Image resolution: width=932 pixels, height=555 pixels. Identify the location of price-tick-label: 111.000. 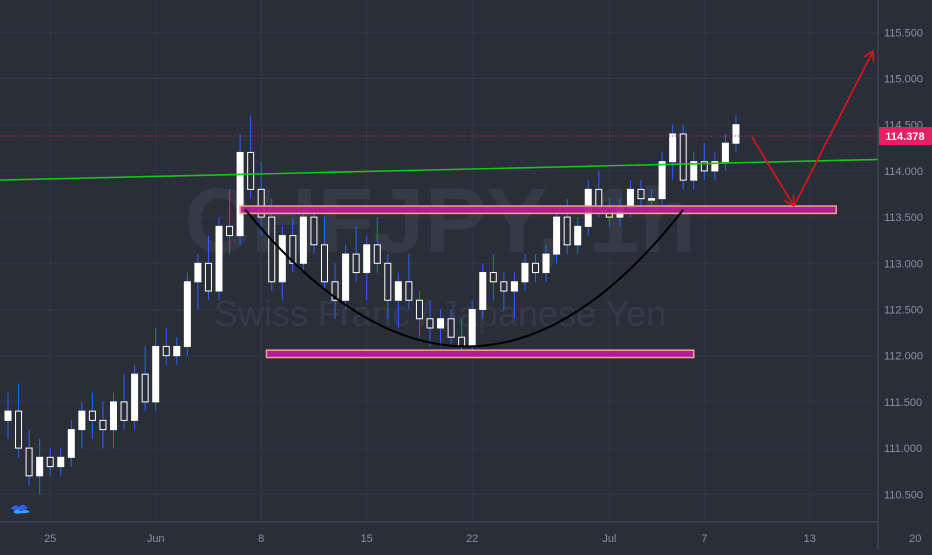
(903, 449).